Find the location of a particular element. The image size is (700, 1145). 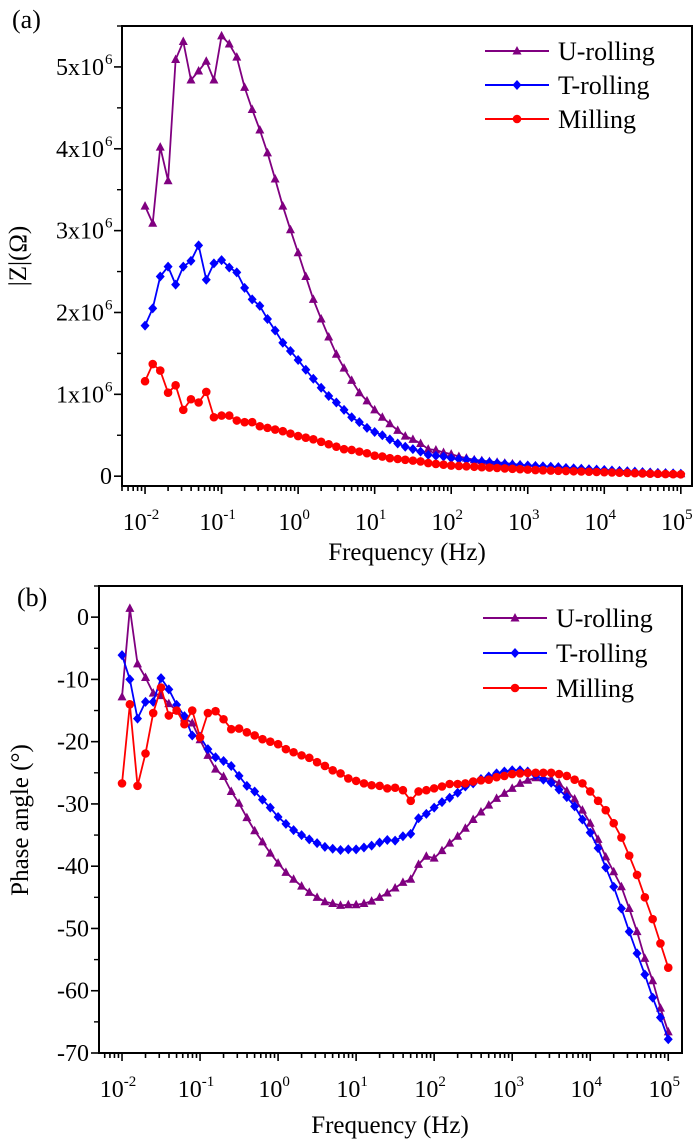

y-tick-label: 0 is located at coordinates (83, 618).